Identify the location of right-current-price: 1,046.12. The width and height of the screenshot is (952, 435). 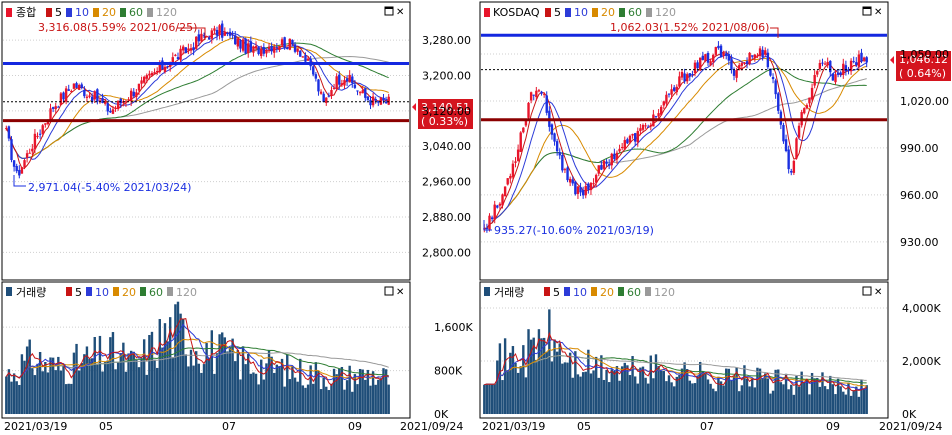
(923, 59).